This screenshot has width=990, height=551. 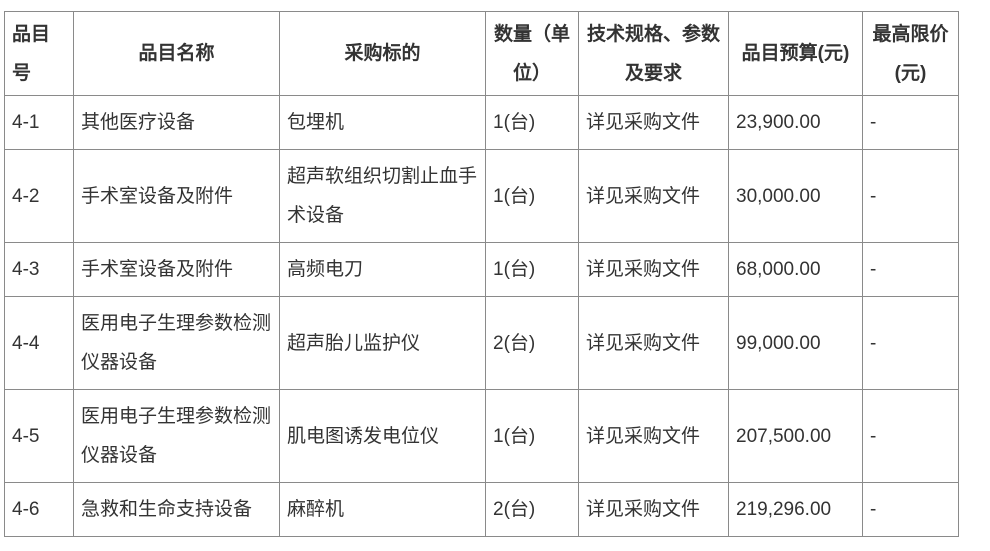 What do you see at coordinates (382, 343) in the screenshot?
I see `cell-target: 超声胎儿监护仪` at bounding box center [382, 343].